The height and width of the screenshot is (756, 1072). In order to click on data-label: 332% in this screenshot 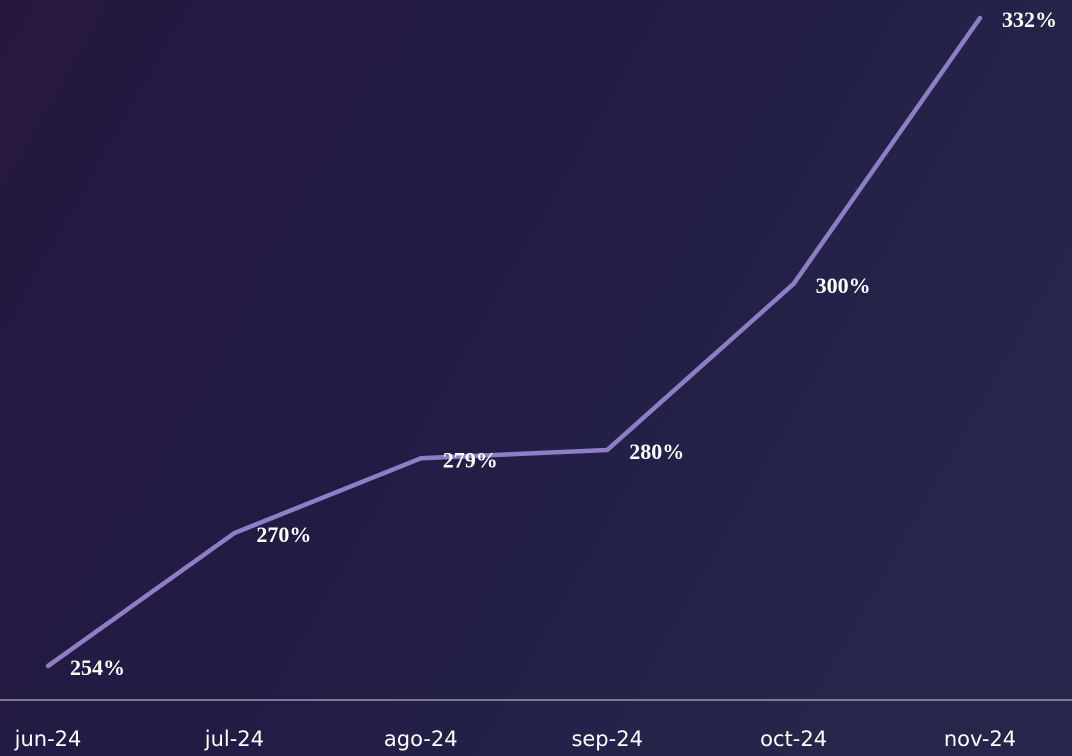, I will do `click(1029, 19)`.